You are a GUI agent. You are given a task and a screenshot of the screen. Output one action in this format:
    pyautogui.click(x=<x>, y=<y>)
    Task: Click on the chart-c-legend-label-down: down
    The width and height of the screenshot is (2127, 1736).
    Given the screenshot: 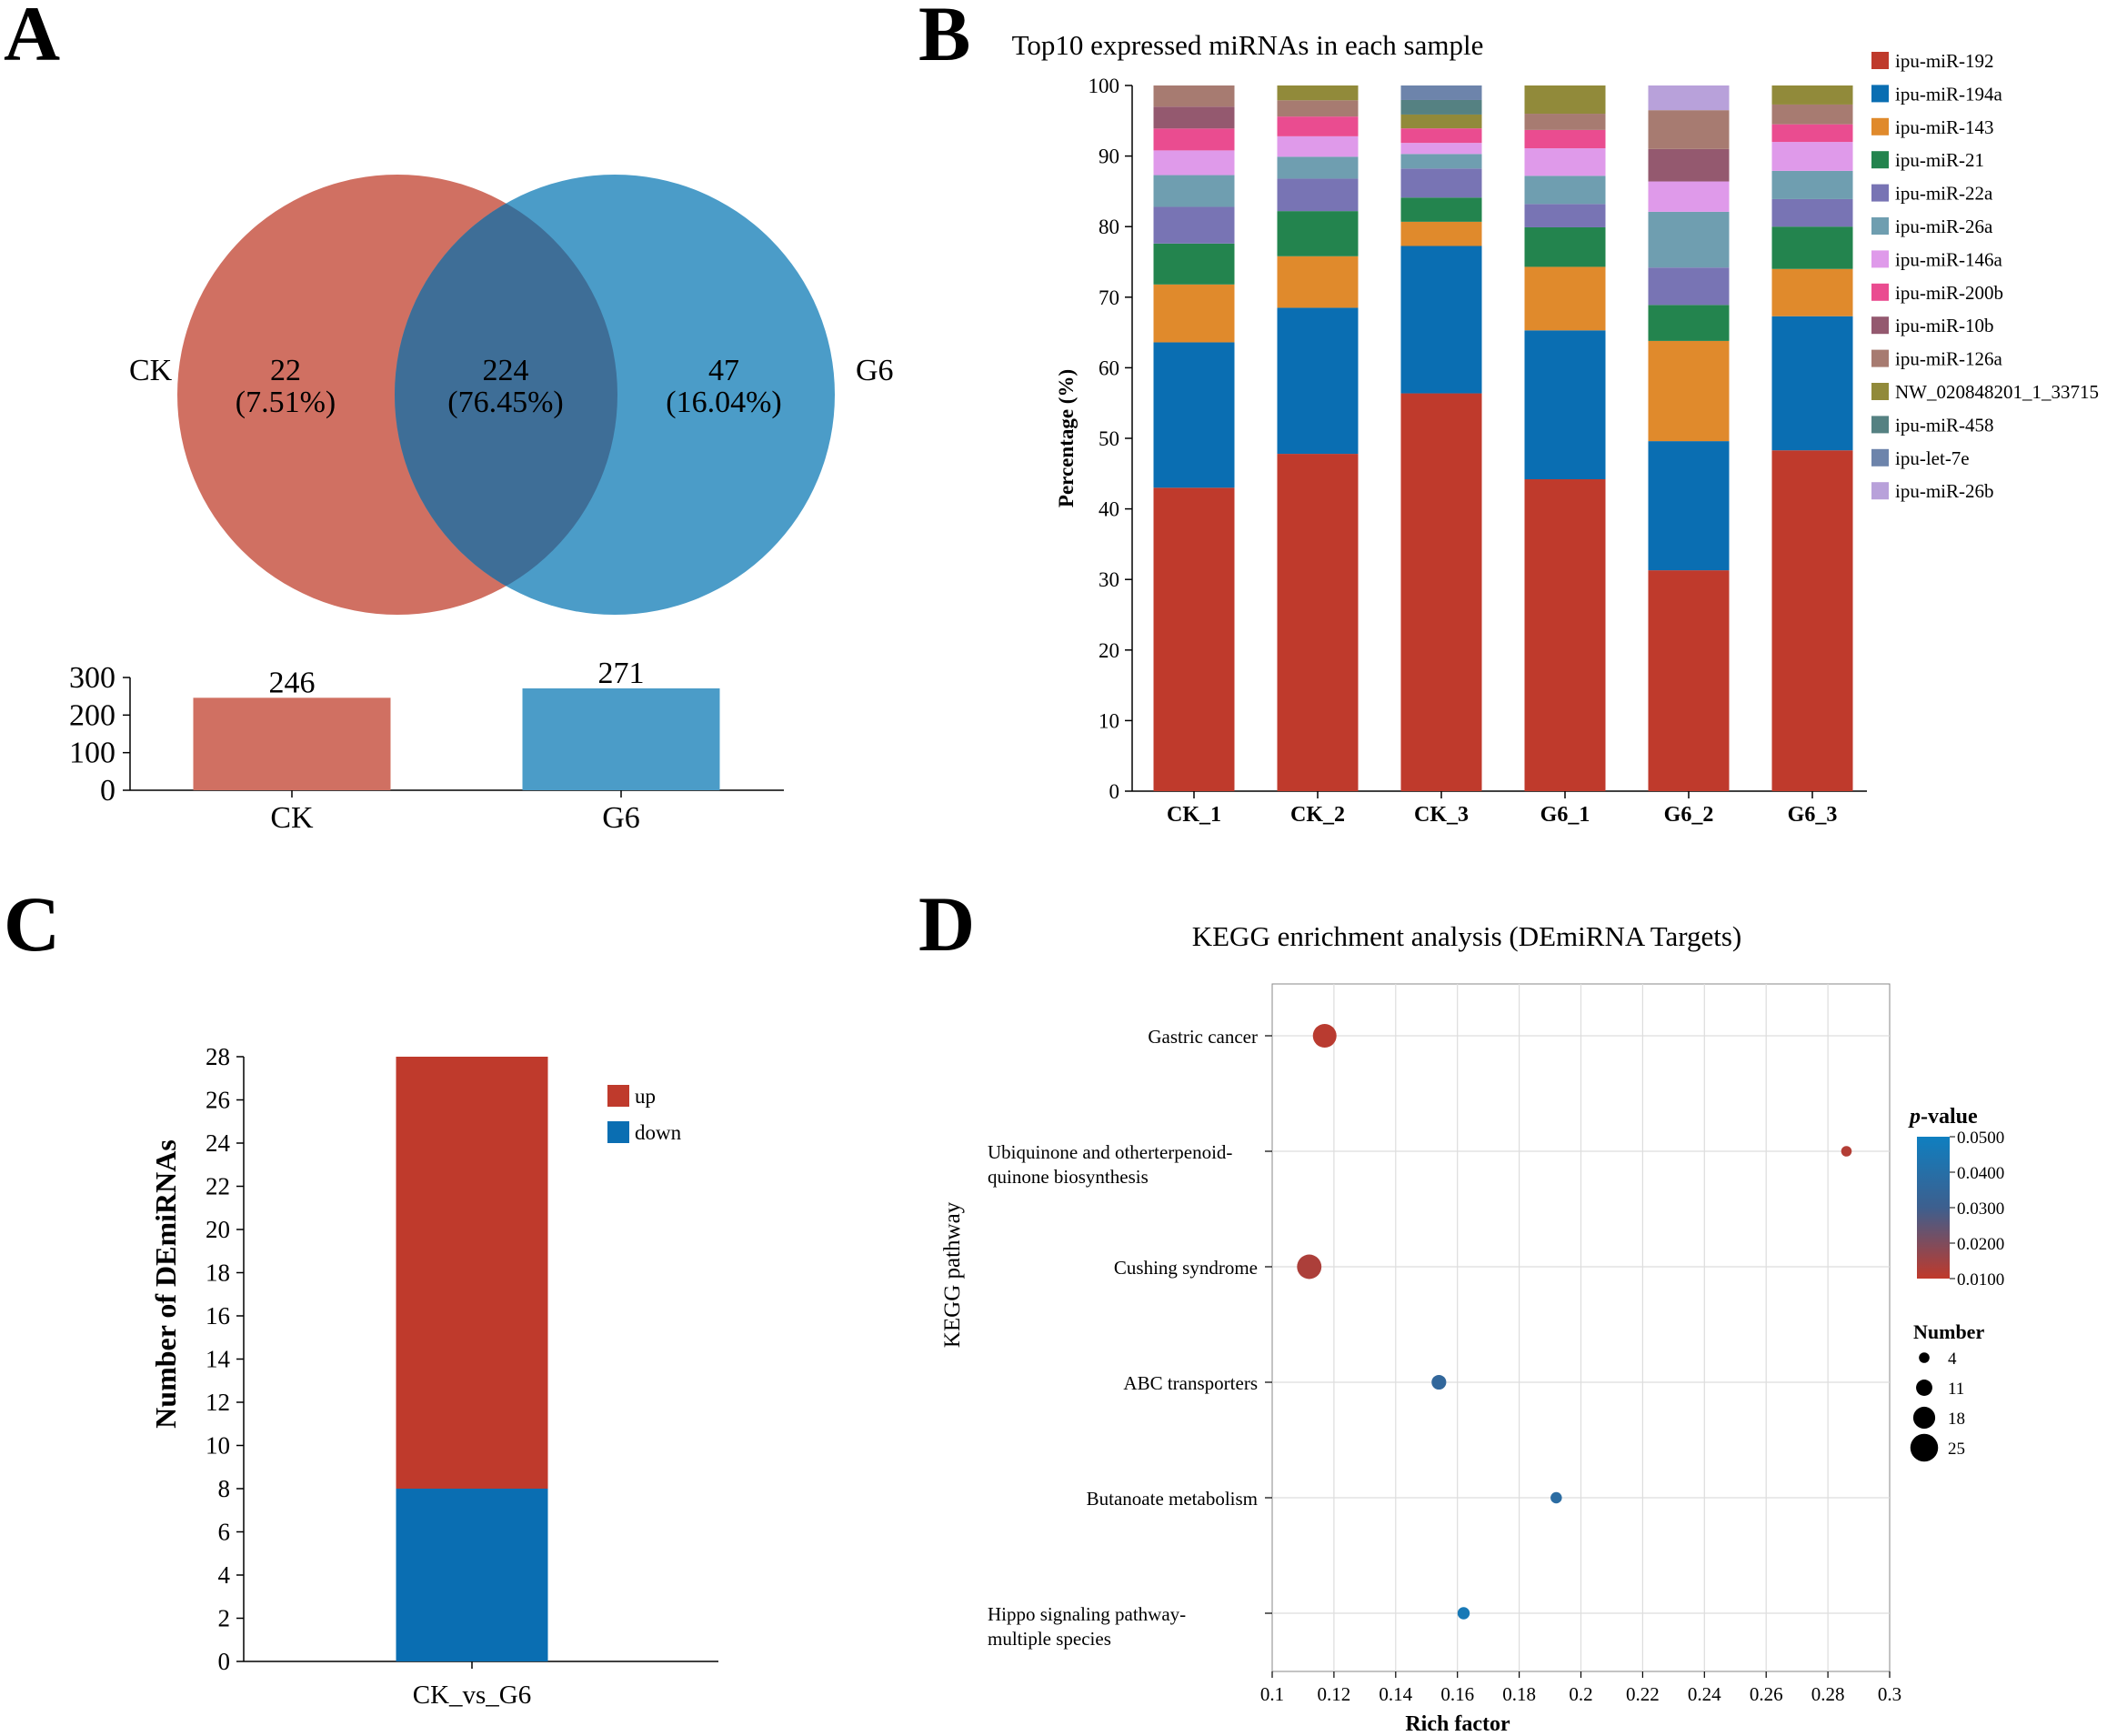 What is the action you would take?
    pyautogui.click(x=659, y=1132)
    